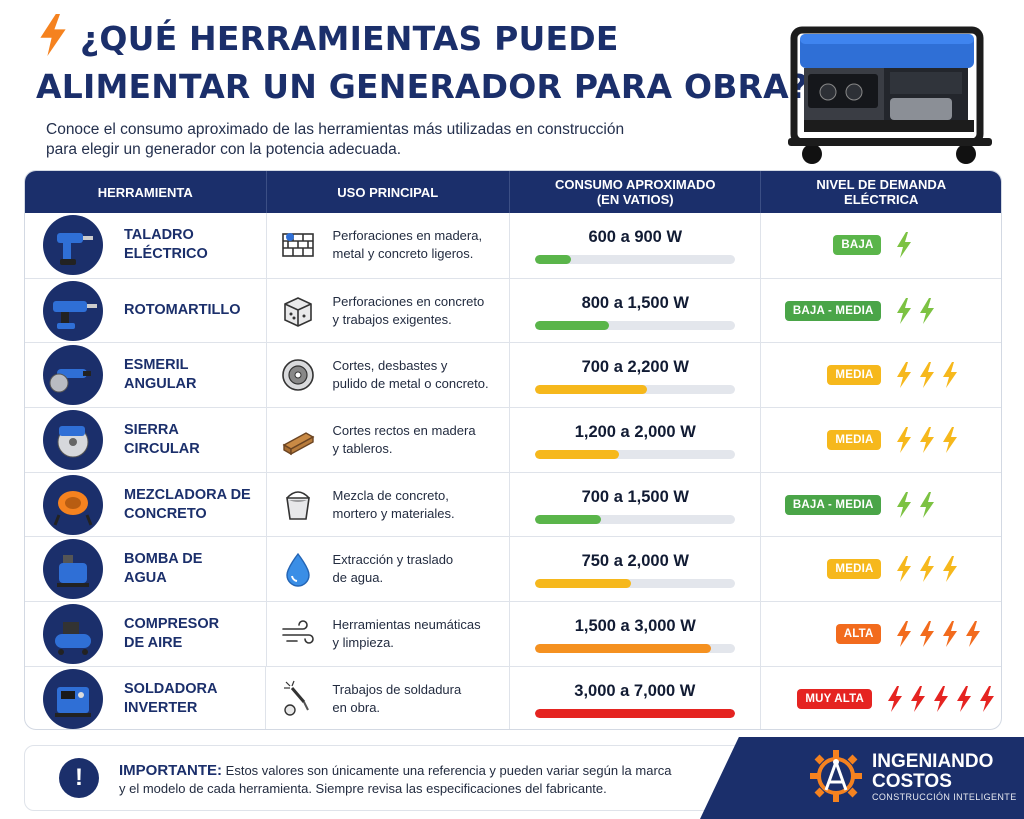 The height and width of the screenshot is (819, 1024). Describe the element at coordinates (636, 310) in the screenshot. I see `consumption-cell: 800 a 1,500 W` at that location.